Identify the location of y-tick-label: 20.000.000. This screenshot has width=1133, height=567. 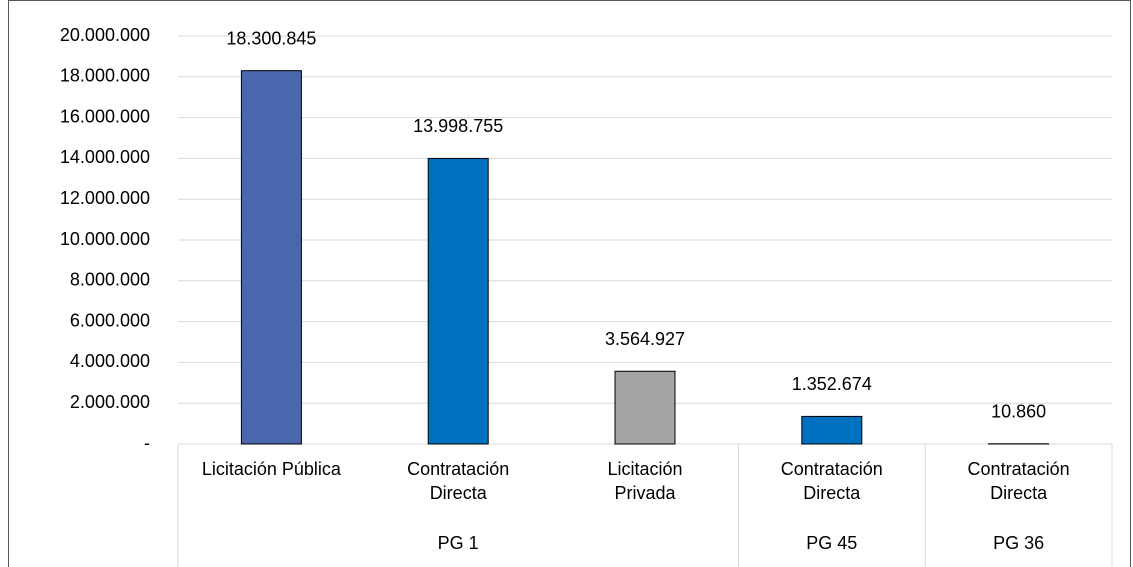
(105, 35).